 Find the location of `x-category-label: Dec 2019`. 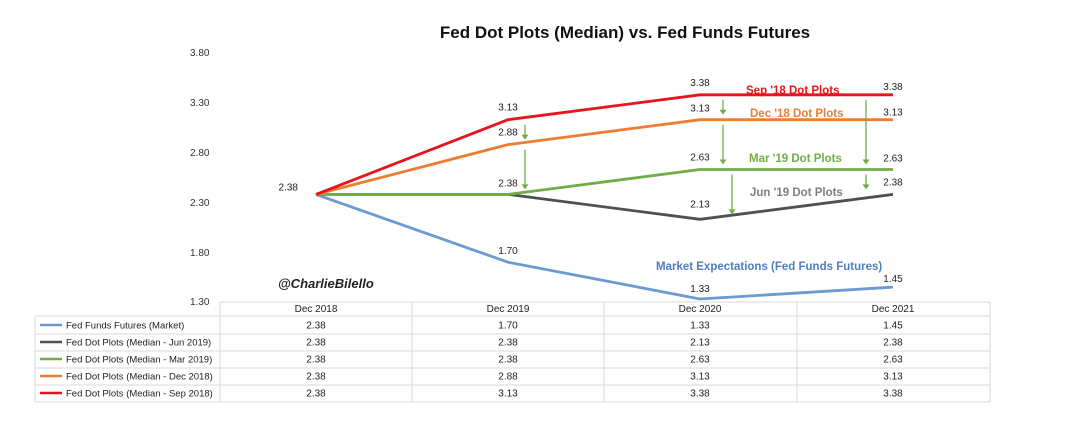

x-category-label: Dec 2019 is located at coordinates (508, 309).